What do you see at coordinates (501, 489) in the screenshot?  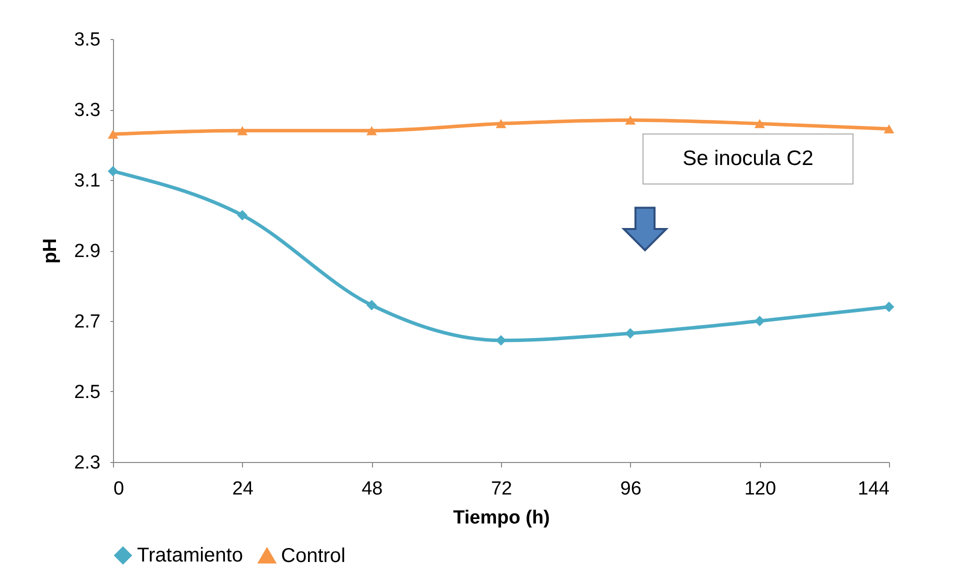 I see `x-tick-label: 72` at bounding box center [501, 489].